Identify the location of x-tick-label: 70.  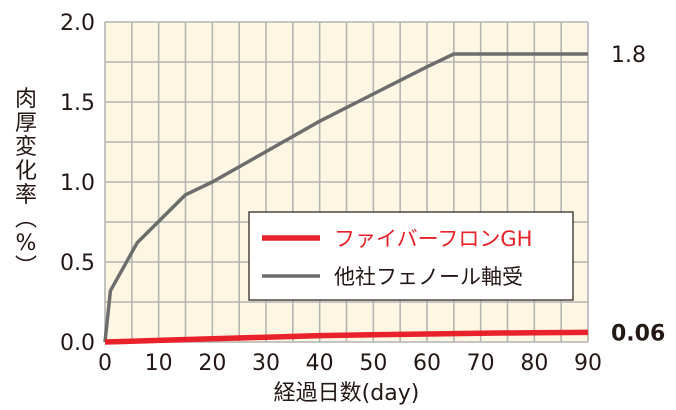
(481, 363).